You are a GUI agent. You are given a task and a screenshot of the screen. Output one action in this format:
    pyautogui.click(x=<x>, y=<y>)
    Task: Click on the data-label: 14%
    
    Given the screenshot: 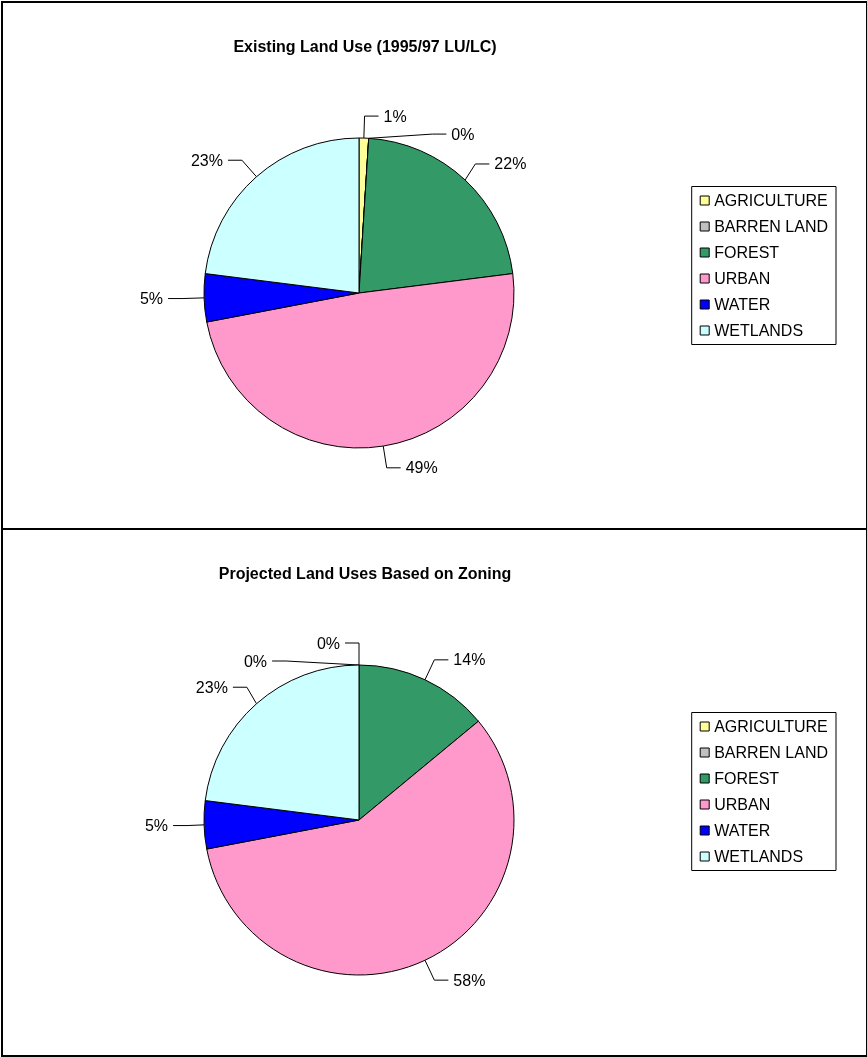 What is the action you would take?
    pyautogui.click(x=469, y=660)
    